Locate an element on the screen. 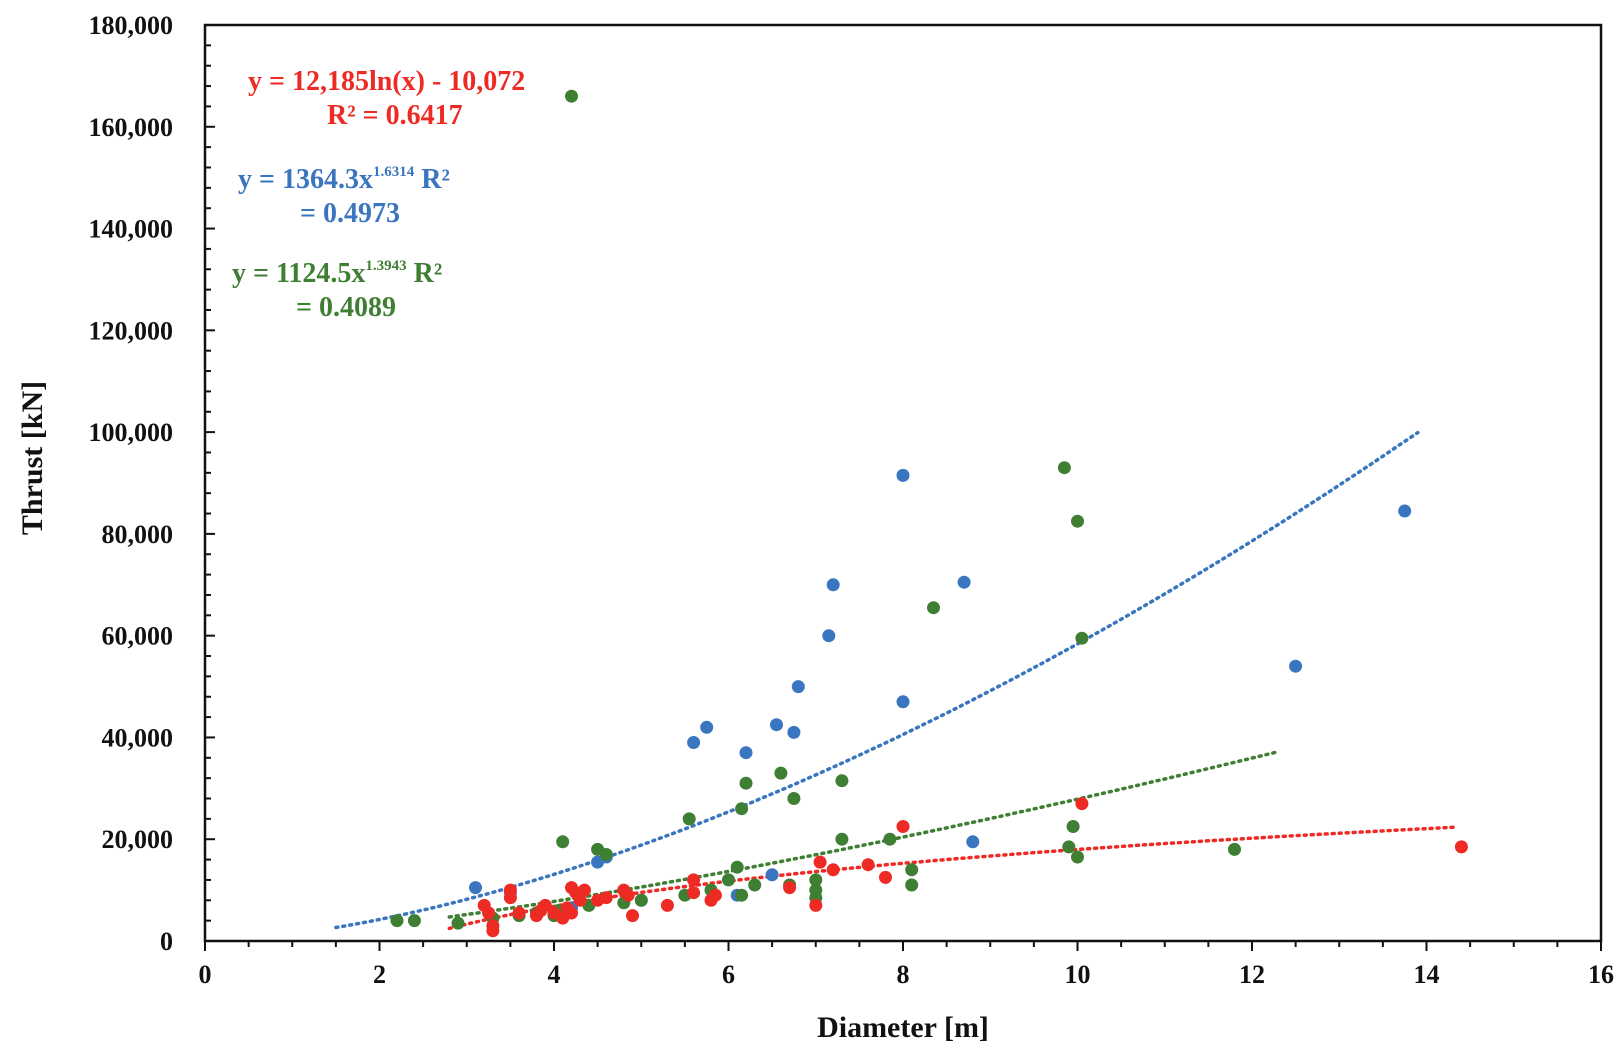 The height and width of the screenshot is (1057, 1622). x-tick-label: 10 is located at coordinates (1078, 974).